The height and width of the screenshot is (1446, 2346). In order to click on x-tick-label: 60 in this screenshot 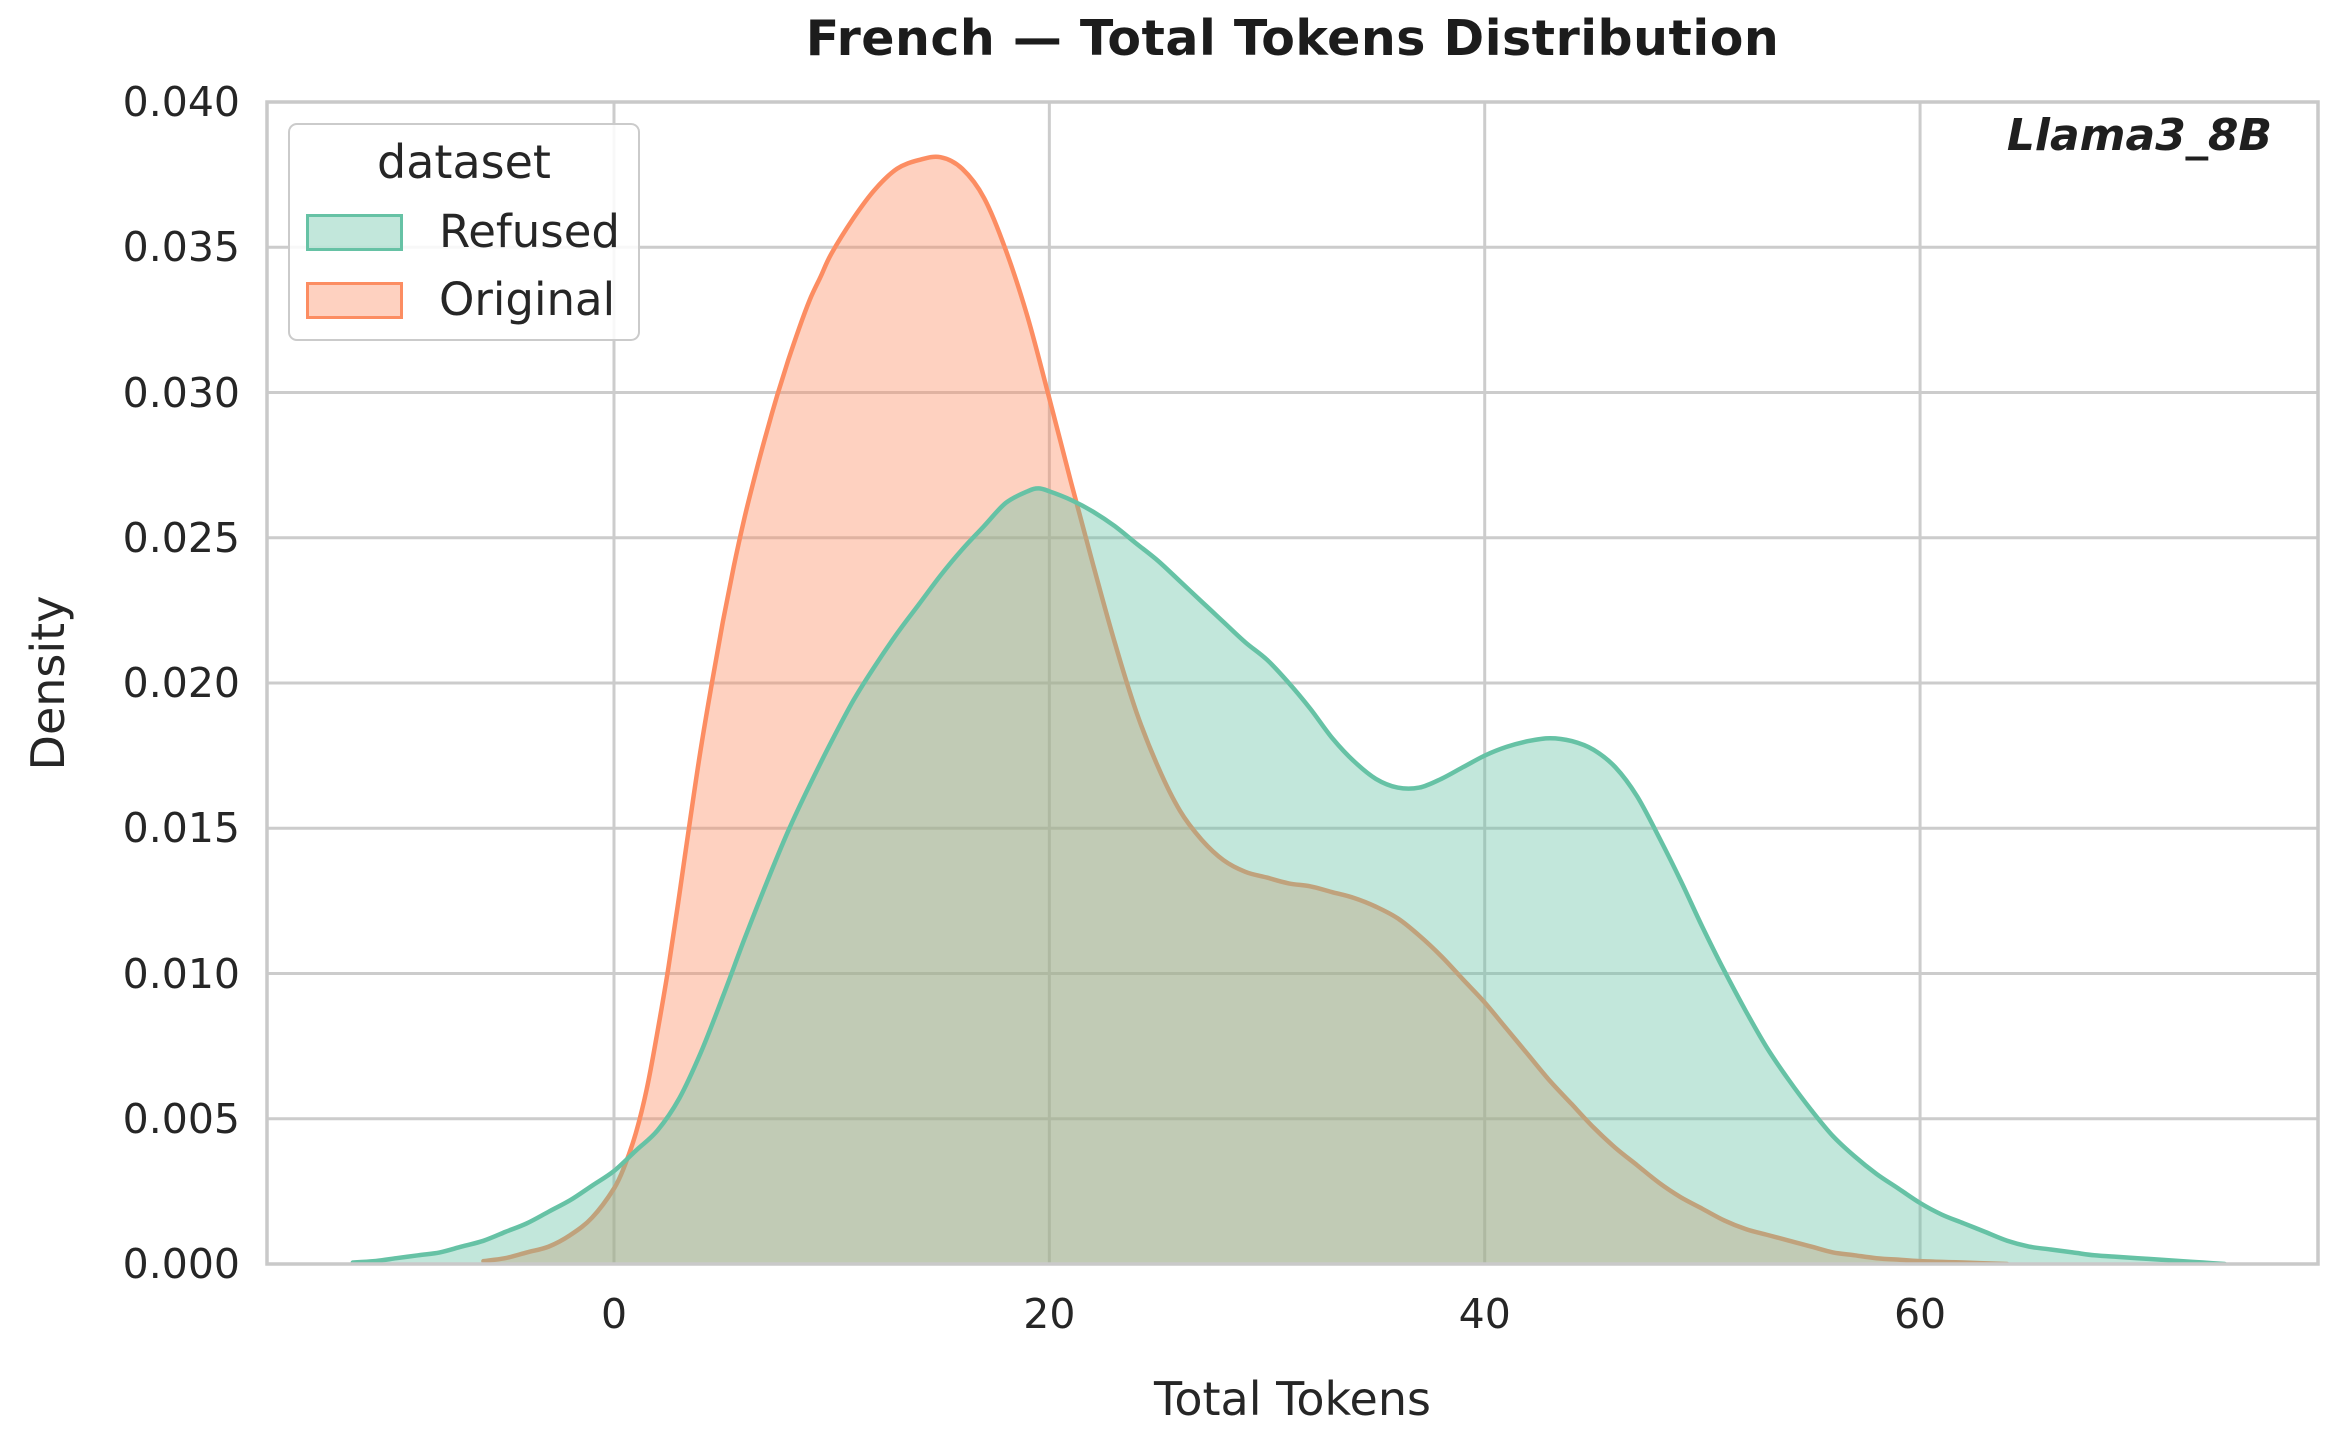, I will do `click(1920, 1314)`.